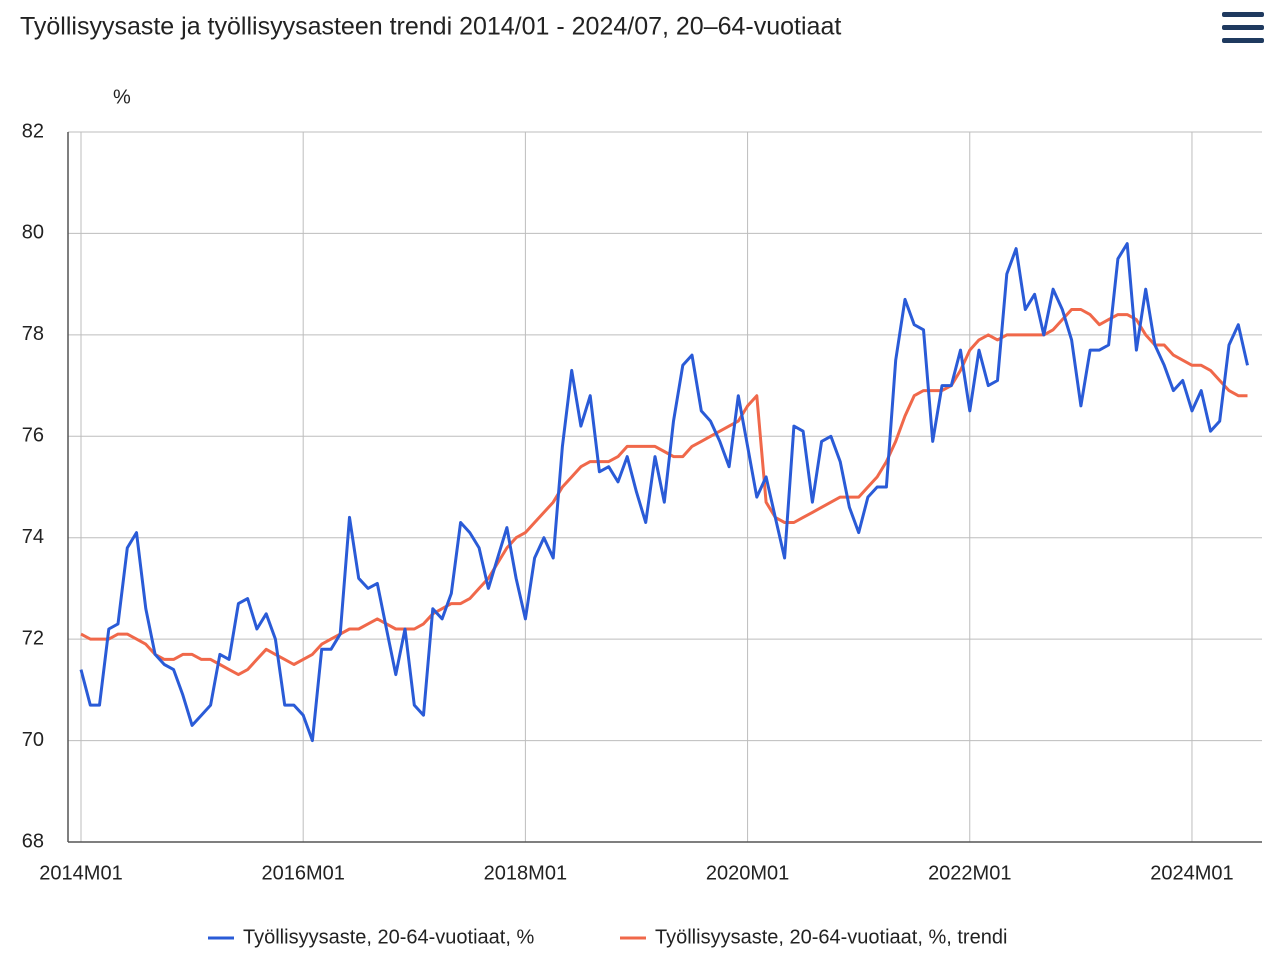  Describe the element at coordinates (33, 131) in the screenshot. I see `y-tick-label: 82` at that location.